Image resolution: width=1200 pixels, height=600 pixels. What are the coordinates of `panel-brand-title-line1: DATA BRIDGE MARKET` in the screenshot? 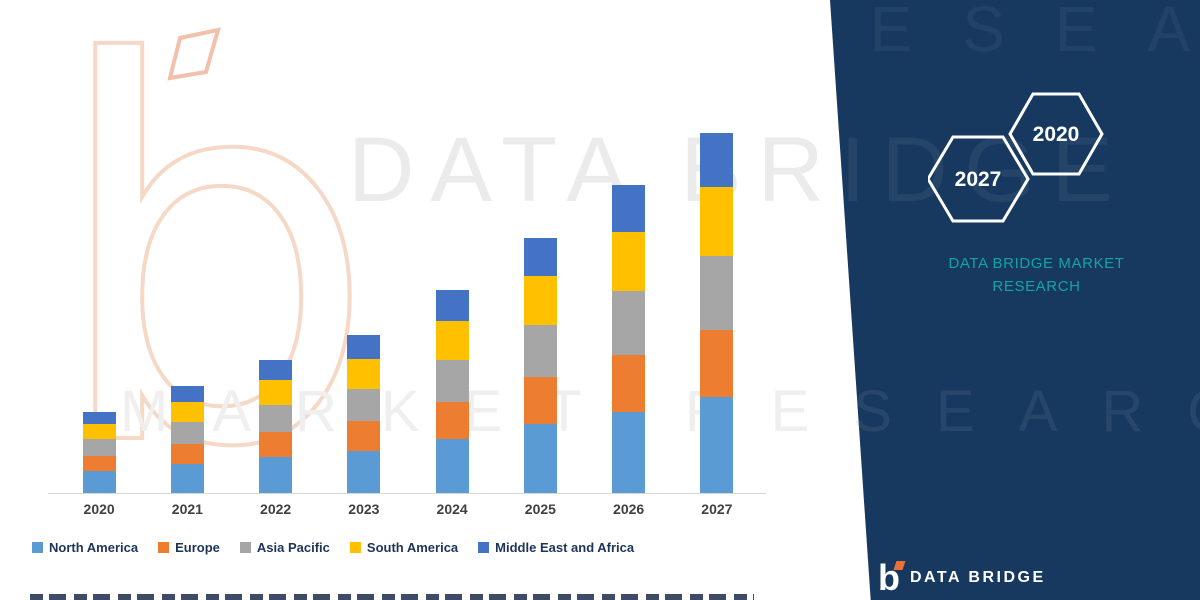 It's located at (1036, 263).